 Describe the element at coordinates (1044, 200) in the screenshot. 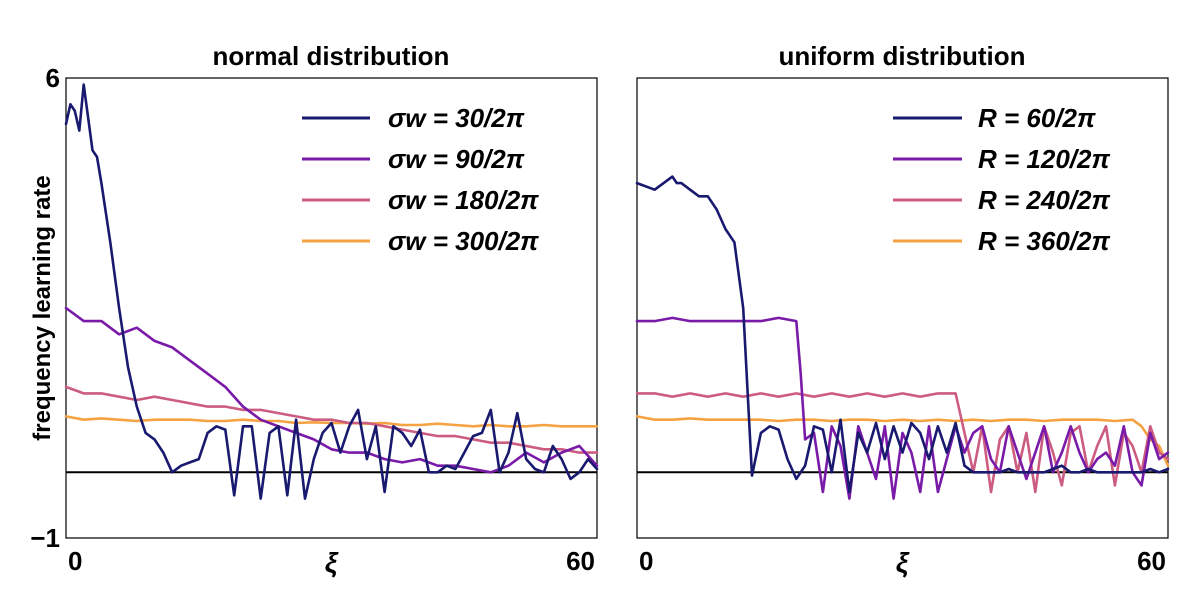

I see `legend-label: R = 240/2π` at that location.